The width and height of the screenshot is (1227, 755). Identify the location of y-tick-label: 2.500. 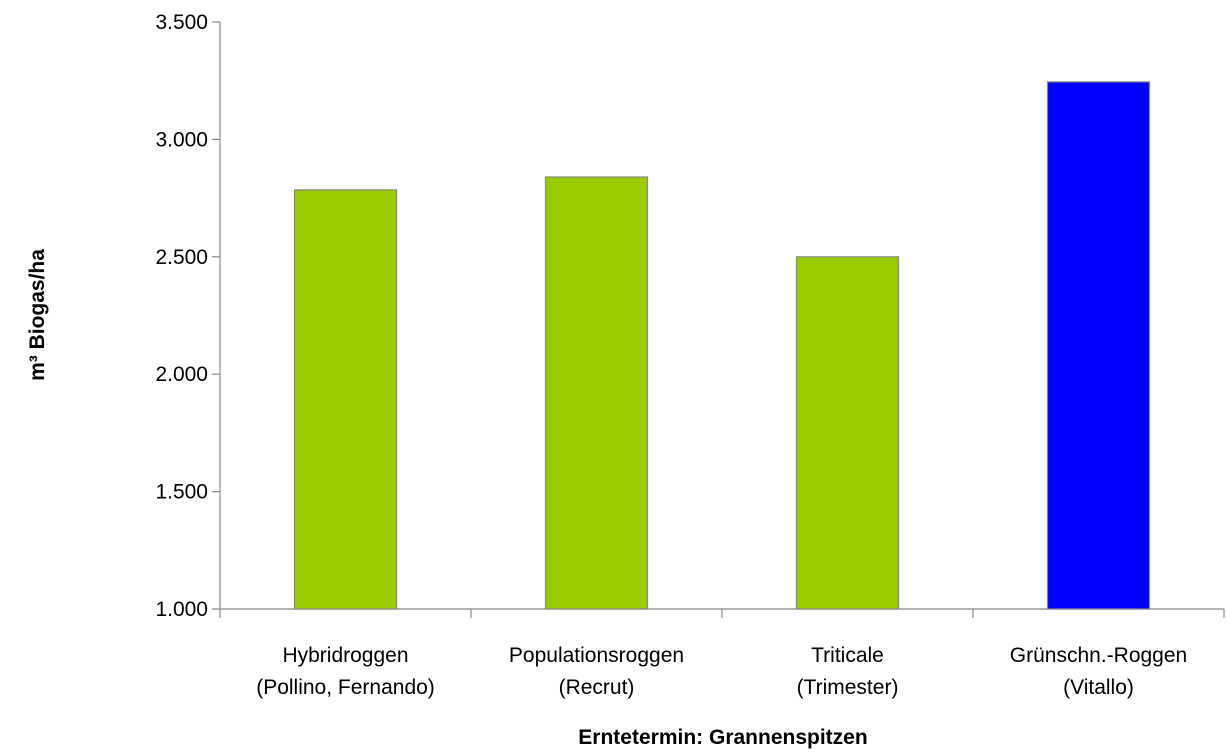
(181, 257).